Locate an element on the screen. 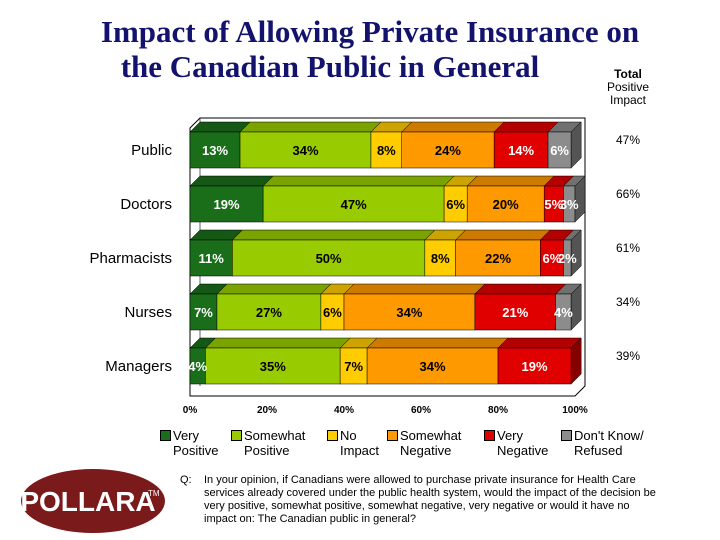  data-label: 27% is located at coordinates (269, 312).